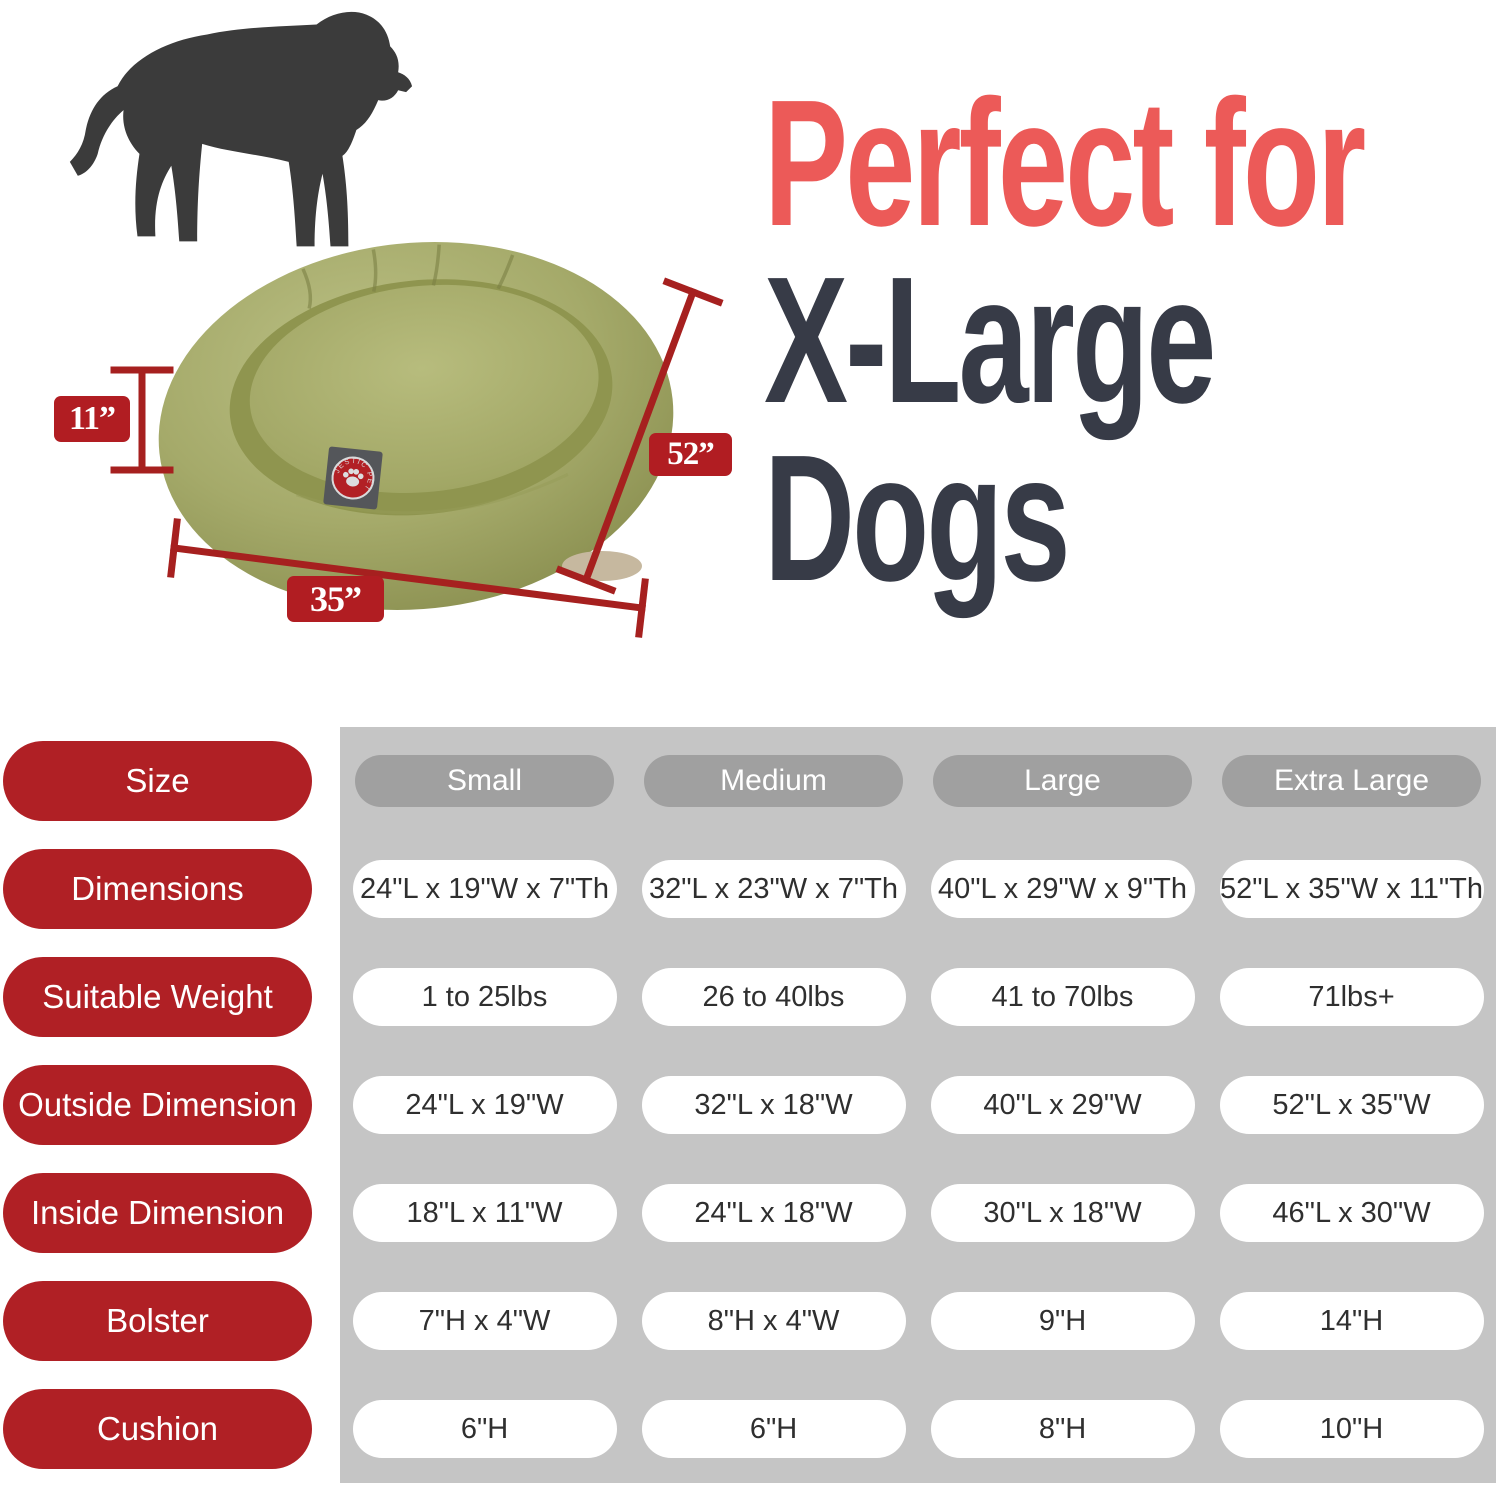 Image resolution: width=1500 pixels, height=1487 pixels. Describe the element at coordinates (1062, 997) in the screenshot. I see `cell-weight-large: 41 to 70lbs` at that location.